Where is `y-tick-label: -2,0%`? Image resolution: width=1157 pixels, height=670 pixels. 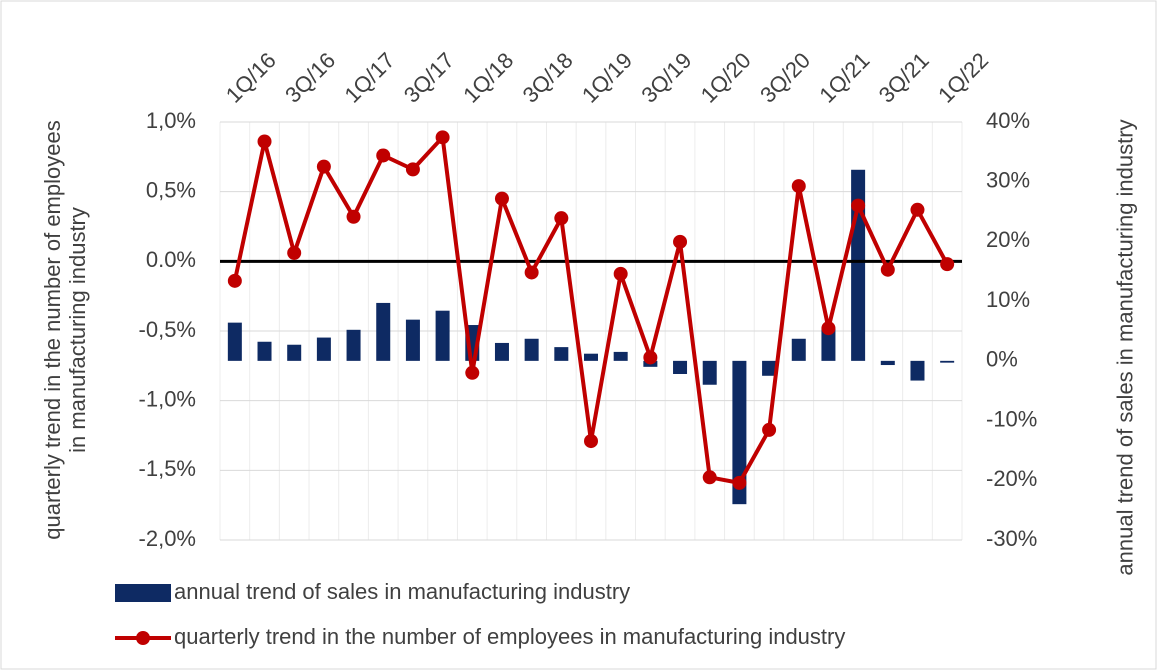
y-tick-label: -2,0% is located at coordinates (167, 538).